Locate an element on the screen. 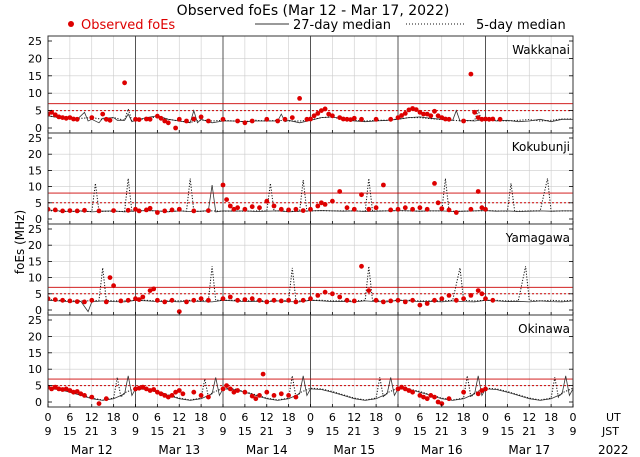 Image resolution: width=640 pixels, height=457 pixels. legend-5day-label: 5-day median is located at coordinates (521, 25).